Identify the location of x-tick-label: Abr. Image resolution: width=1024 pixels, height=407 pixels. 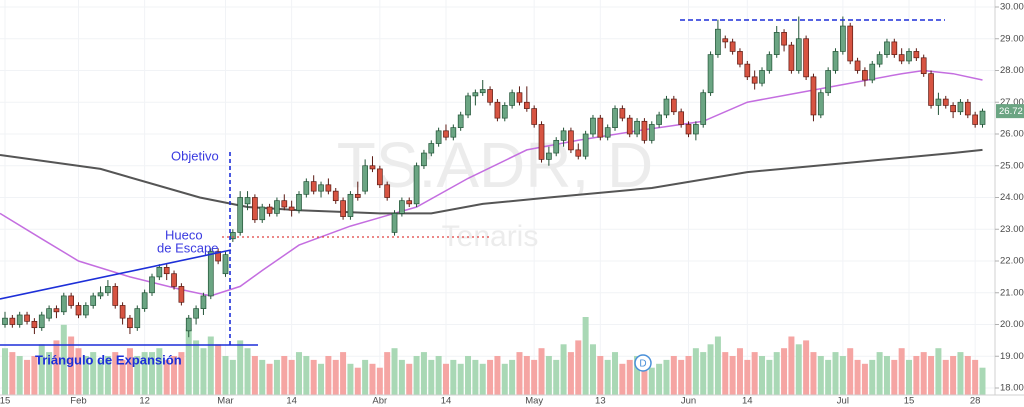
(379, 401).